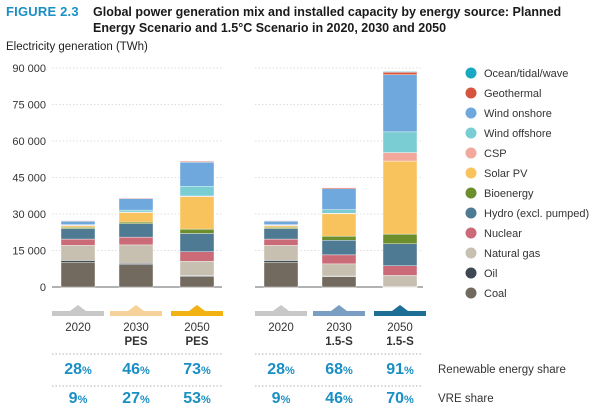  I want to click on share-value: 91%, so click(400, 369).